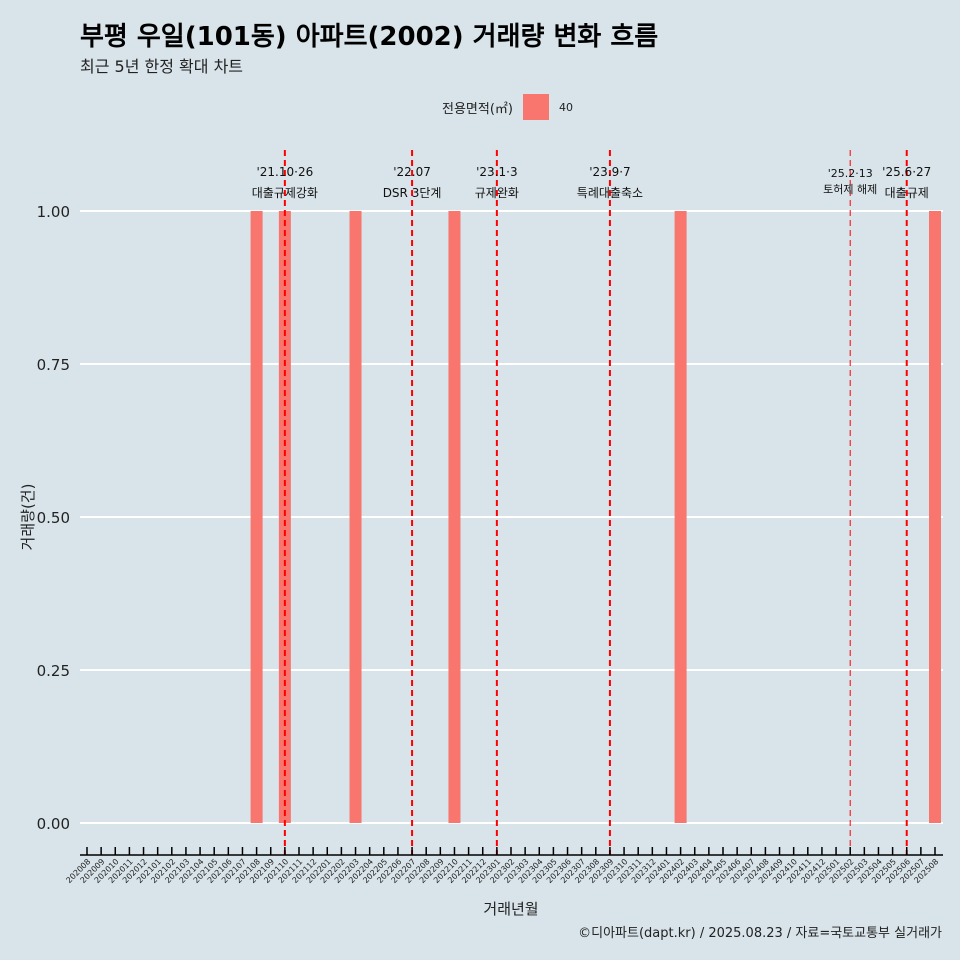  What do you see at coordinates (565, 107) in the screenshot?
I see `legend-label: 40` at bounding box center [565, 107].